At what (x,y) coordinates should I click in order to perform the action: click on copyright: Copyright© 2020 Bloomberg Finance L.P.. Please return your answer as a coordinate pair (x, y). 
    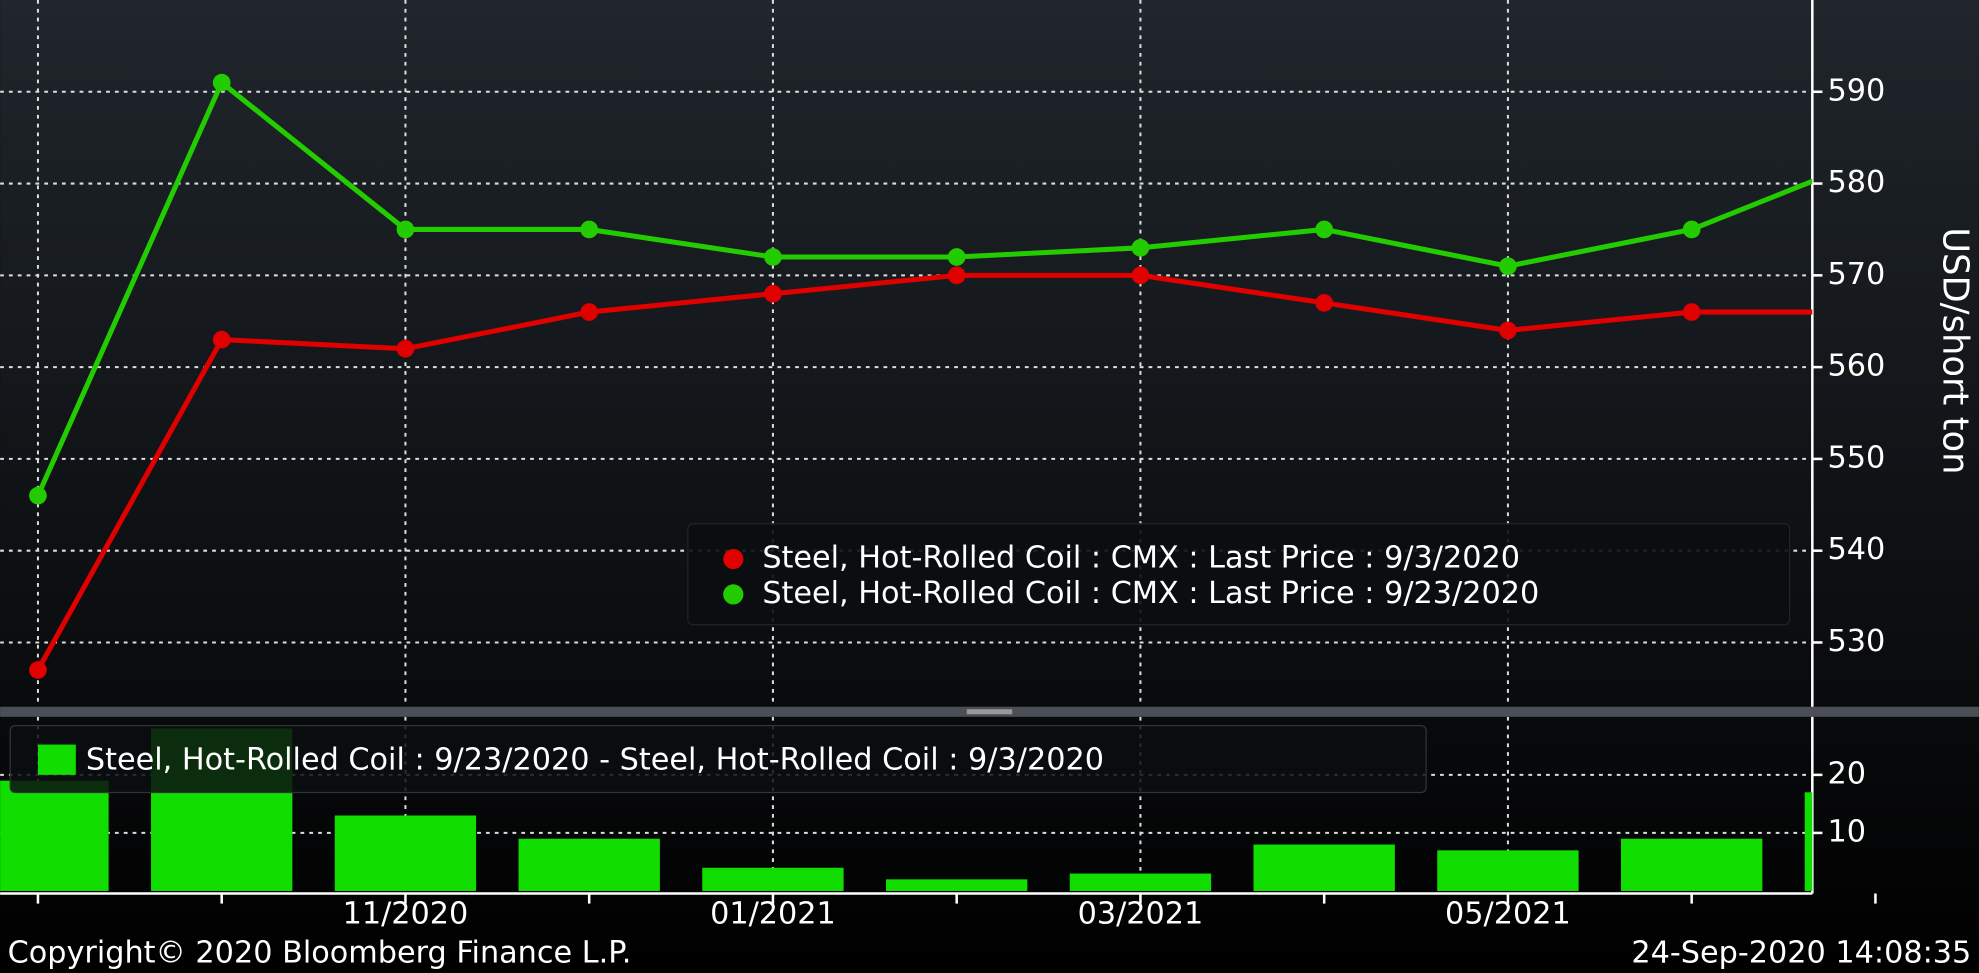
    Looking at the image, I should click on (320, 953).